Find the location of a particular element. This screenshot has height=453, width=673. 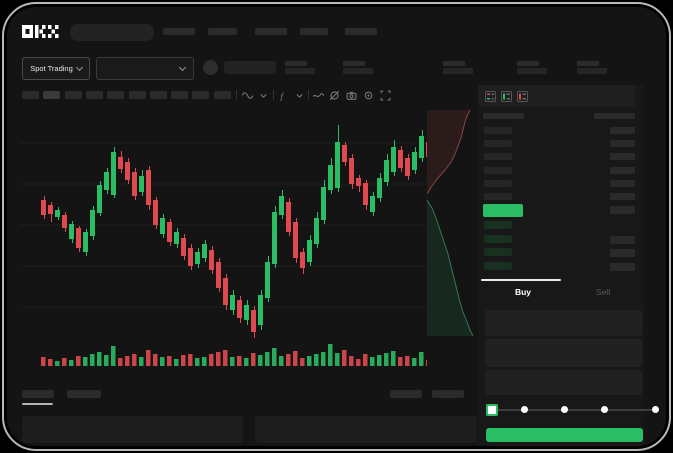

camera-icon is located at coordinates (351, 95).